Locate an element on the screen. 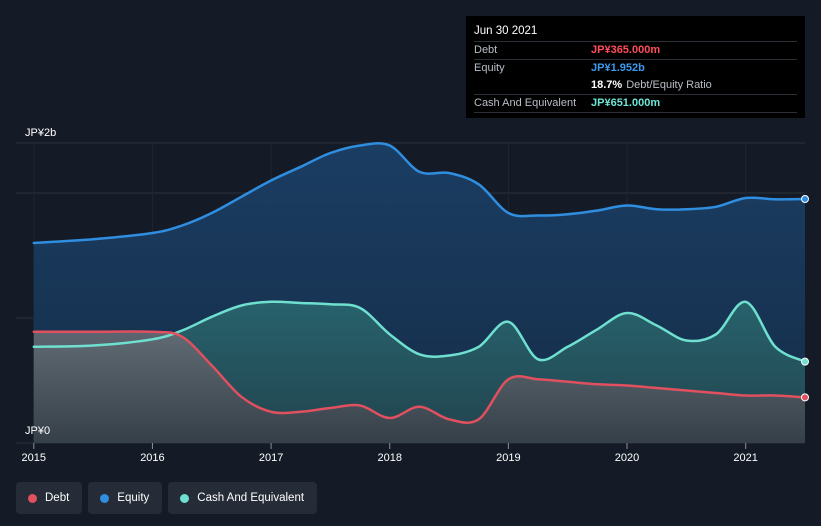 This screenshot has width=821, height=526. tooltip-cash-row: Cash And Equivalent JP¥651.000m is located at coordinates (635, 103).